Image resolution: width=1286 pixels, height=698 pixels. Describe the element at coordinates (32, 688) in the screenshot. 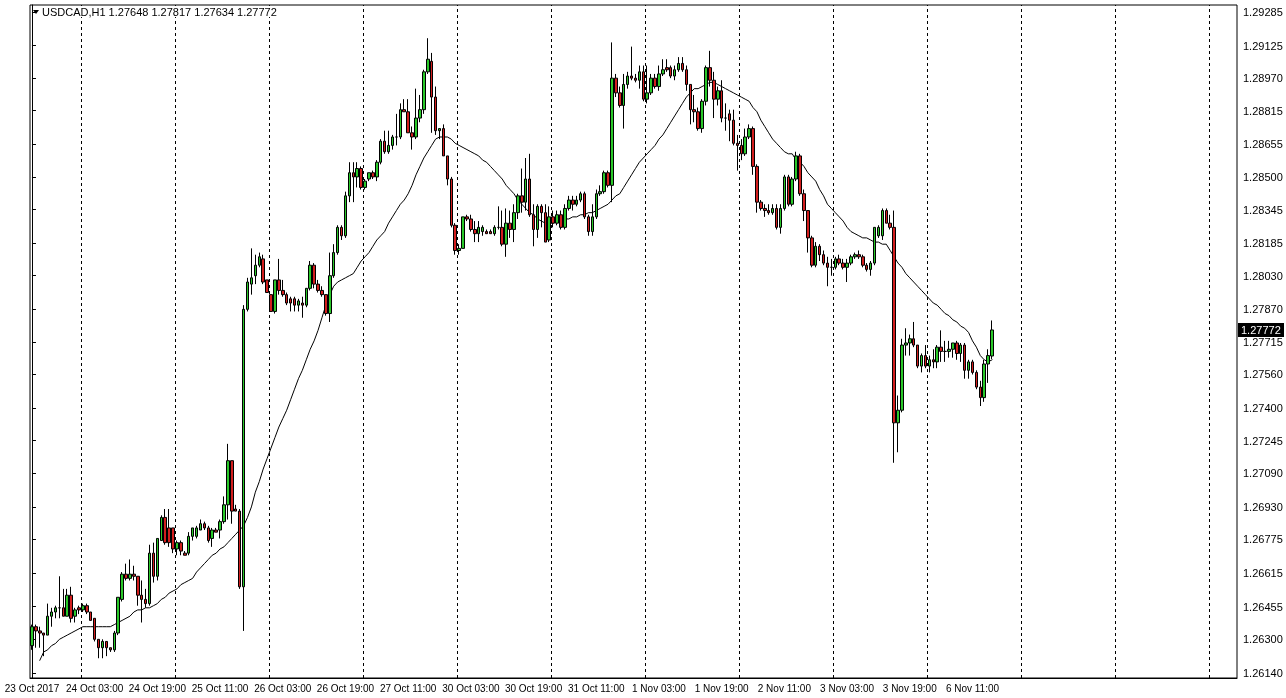

I see `x-tick-label: 23 Oct 2017` at that location.